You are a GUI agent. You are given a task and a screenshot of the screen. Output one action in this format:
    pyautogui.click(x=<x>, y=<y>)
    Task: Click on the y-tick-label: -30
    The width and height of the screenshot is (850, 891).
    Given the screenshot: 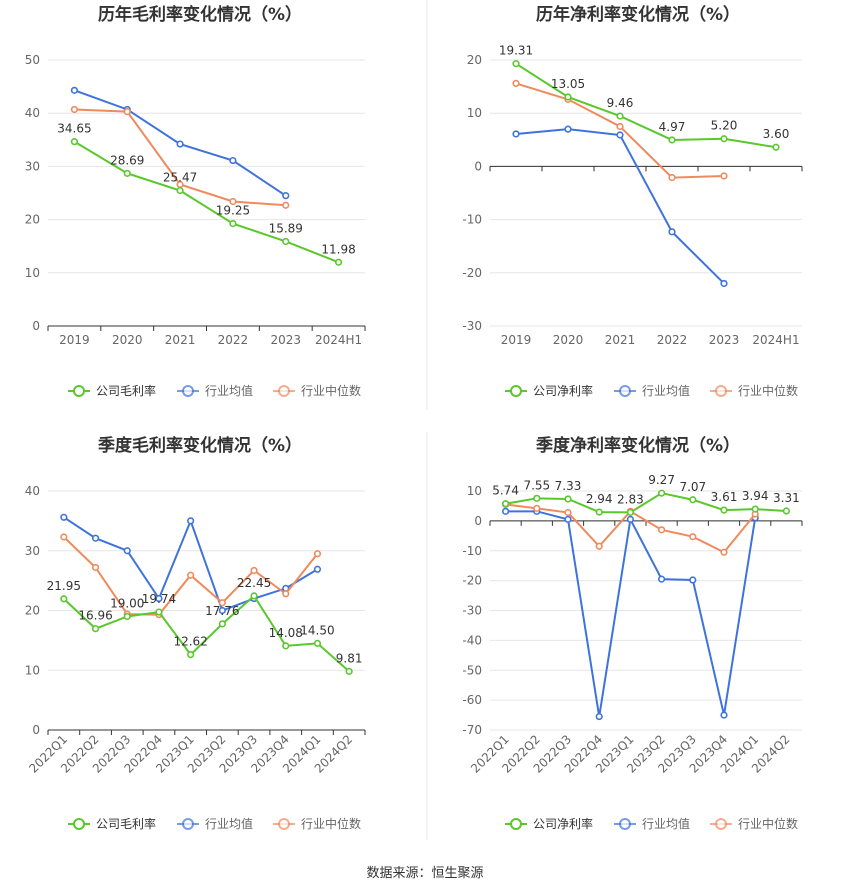 What is the action you would take?
    pyautogui.click(x=472, y=326)
    